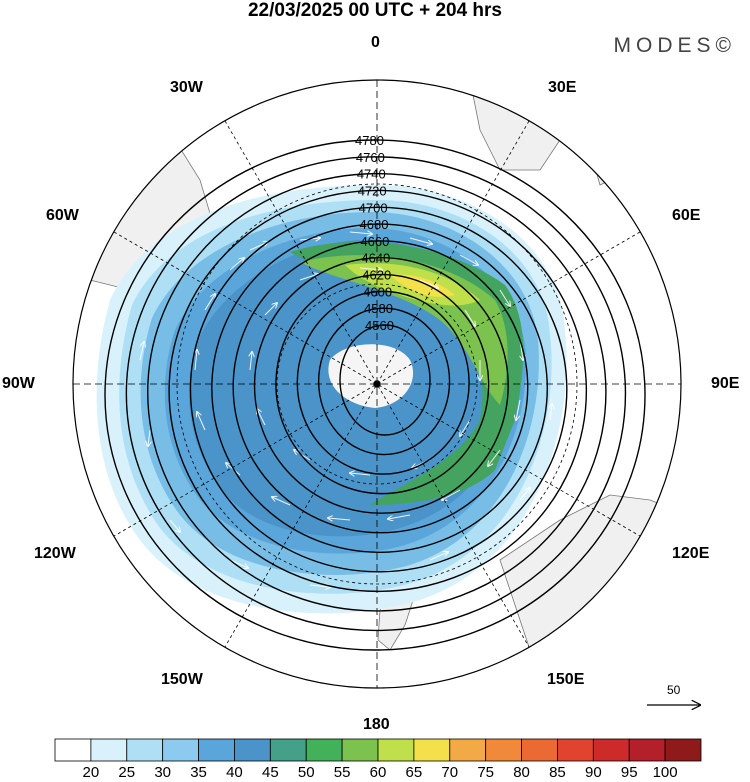 This screenshot has height=782, width=750. Describe the element at coordinates (62, 215) in the screenshot. I see `lon-label-60w: 60W` at that location.